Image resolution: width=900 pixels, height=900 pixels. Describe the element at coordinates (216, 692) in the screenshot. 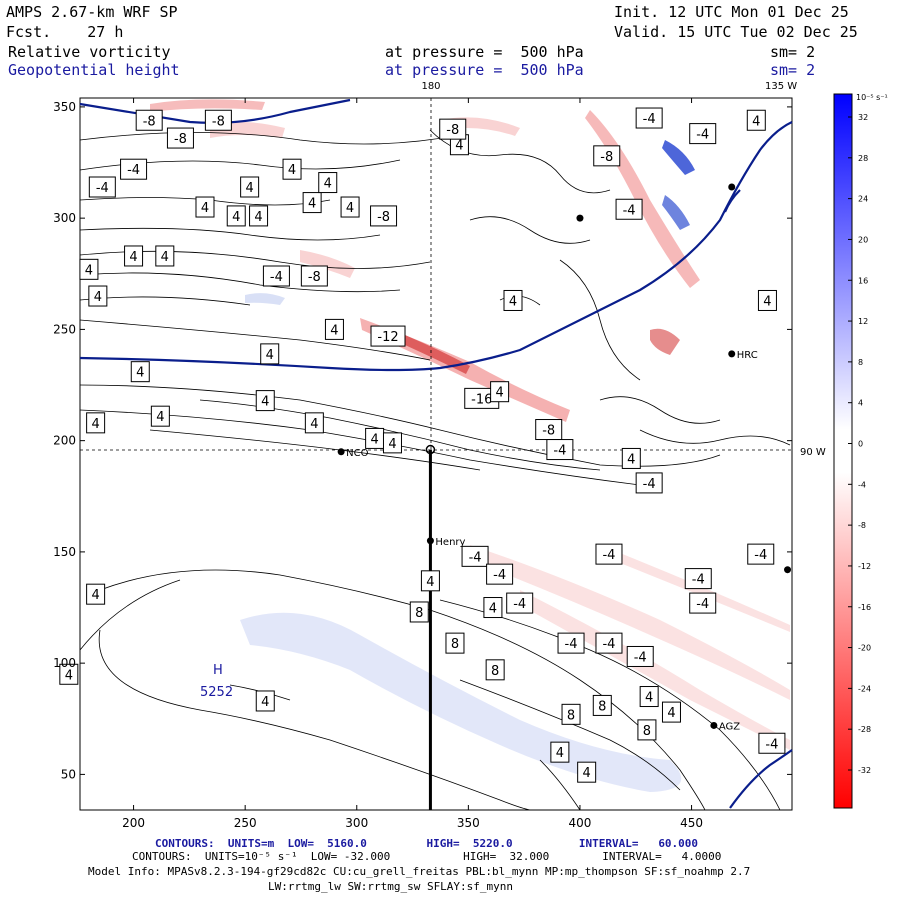

I see `high-pressure-value: 5252` at that location.